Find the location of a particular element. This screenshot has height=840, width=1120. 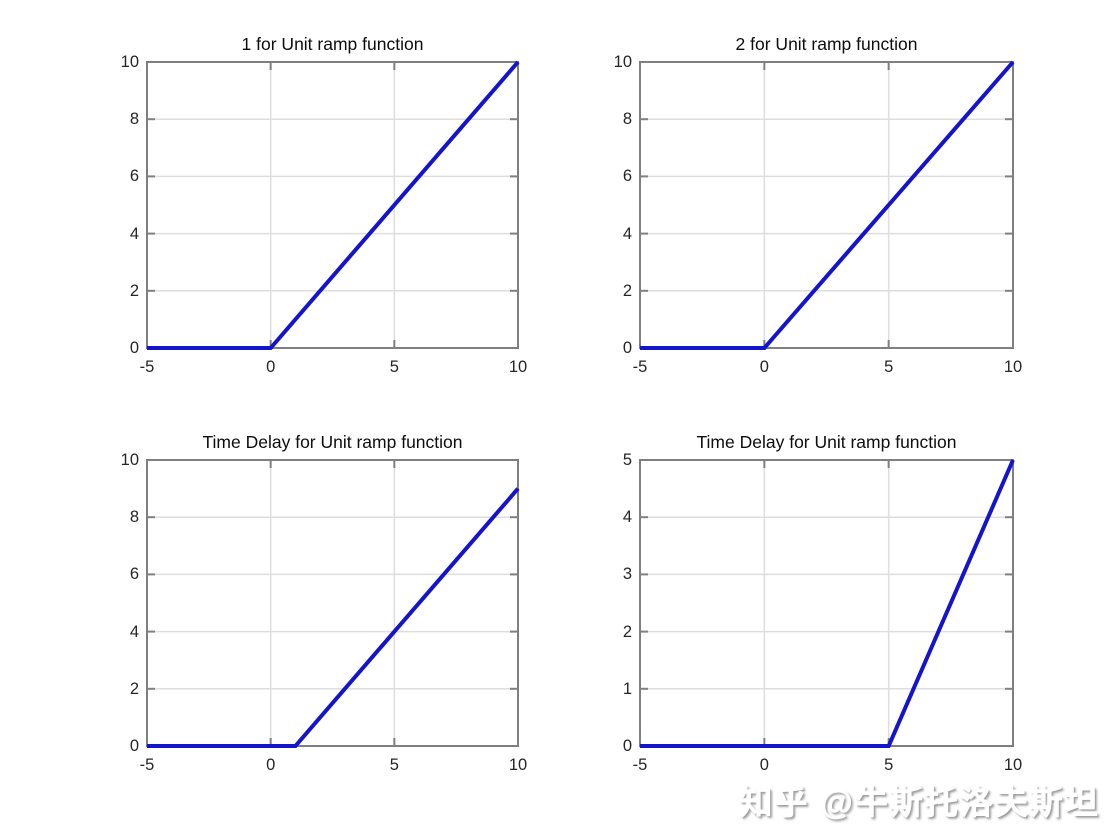

subplot-1-unit-ramp: 1 for Unit ramp function -5 0 5 10 0 2 4 6 8 10 is located at coordinates (324, 205).